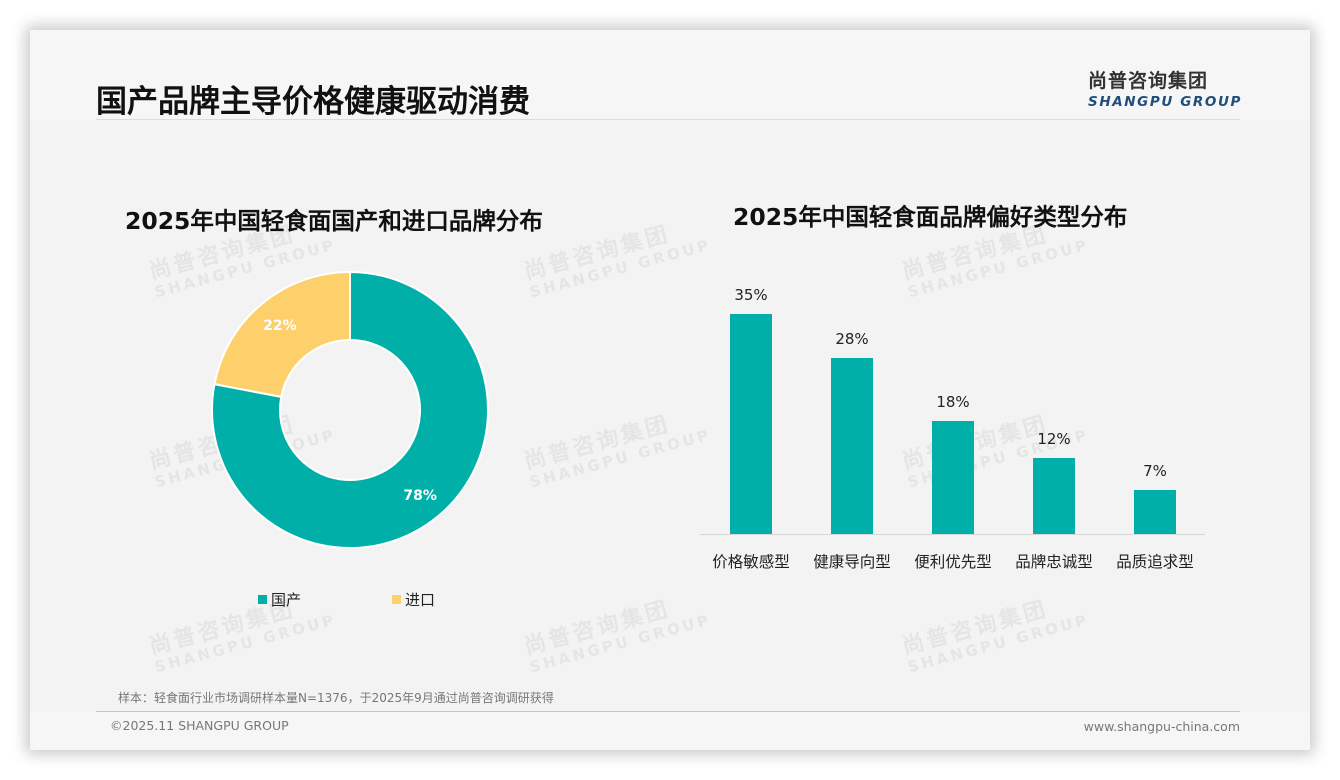 The width and height of the screenshot is (1340, 780). I want to click on bar-category-label: 价格敏感型, so click(751, 562).